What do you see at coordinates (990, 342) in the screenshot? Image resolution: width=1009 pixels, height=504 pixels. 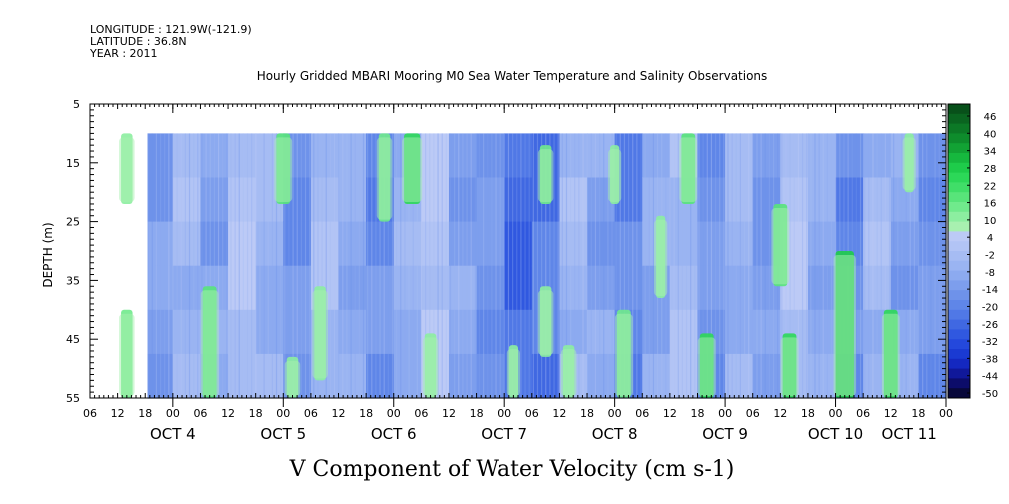 I see `colorbar-label: -32` at bounding box center [990, 342].